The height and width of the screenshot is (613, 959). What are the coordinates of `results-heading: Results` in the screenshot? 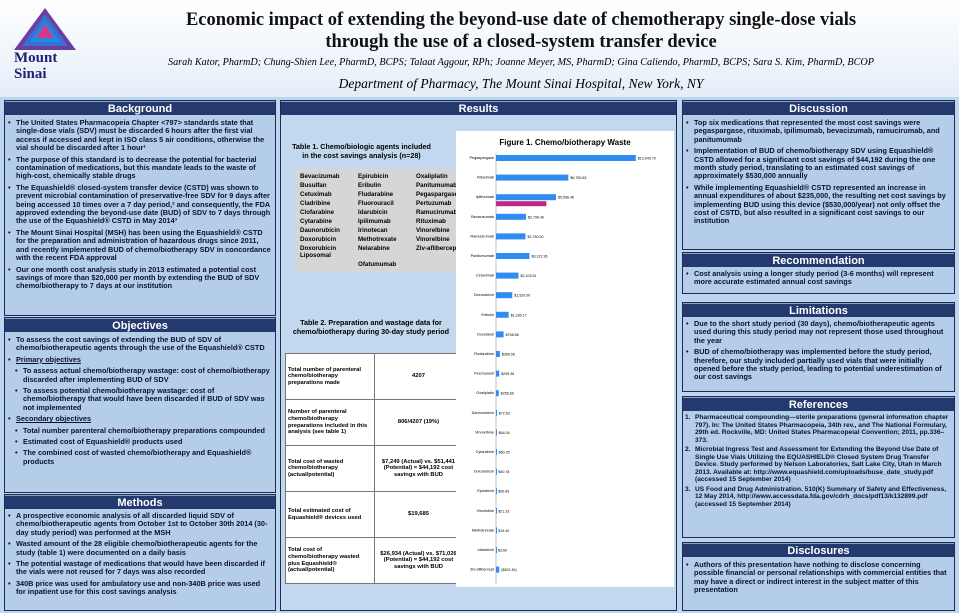 It's located at (478, 108).